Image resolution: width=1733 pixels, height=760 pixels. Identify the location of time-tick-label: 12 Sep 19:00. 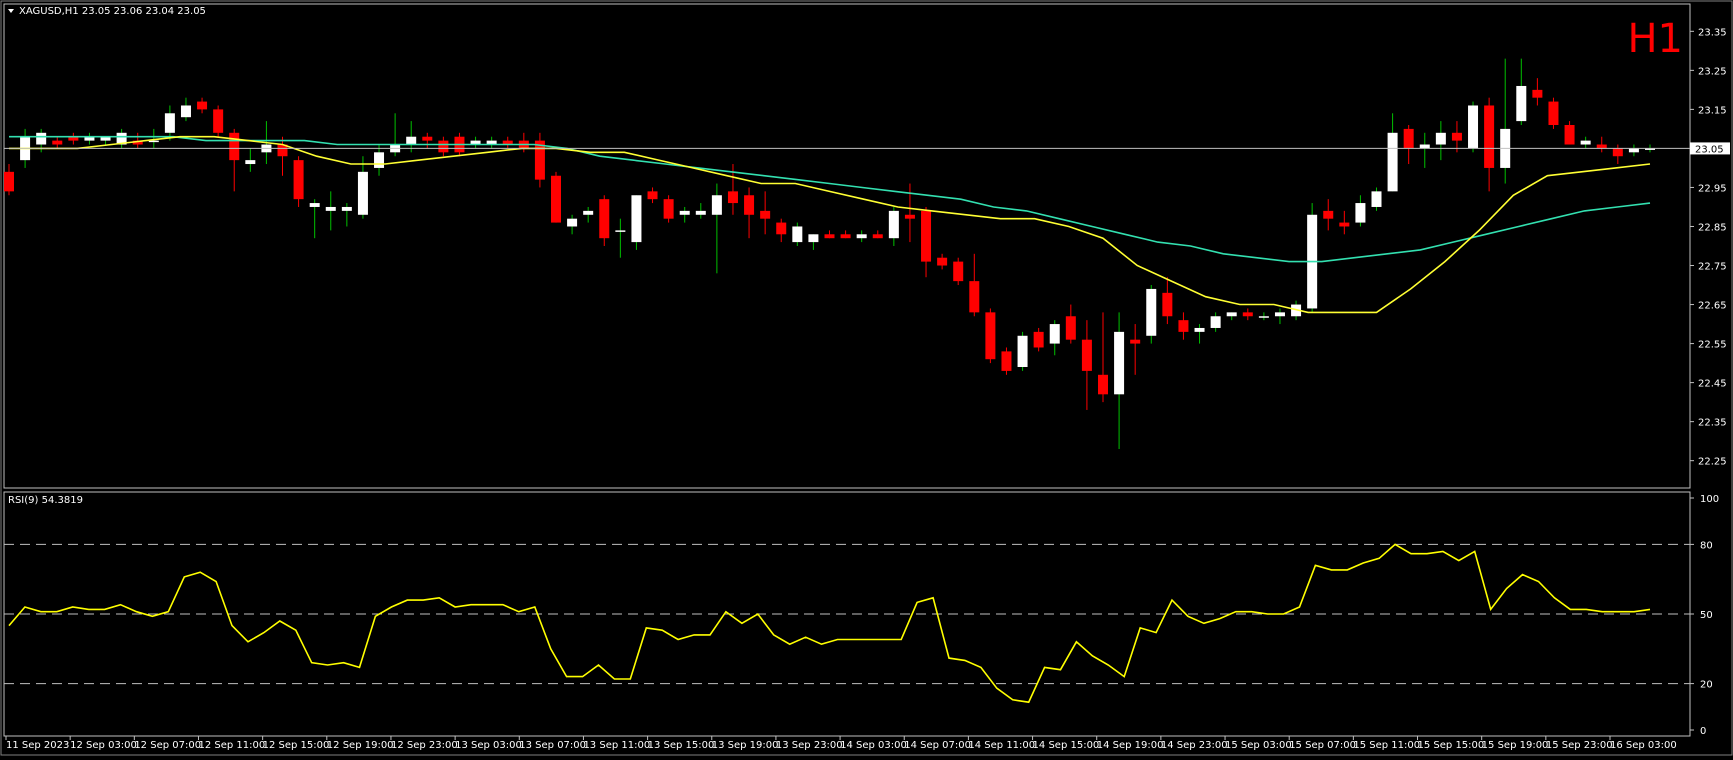
(360, 745).